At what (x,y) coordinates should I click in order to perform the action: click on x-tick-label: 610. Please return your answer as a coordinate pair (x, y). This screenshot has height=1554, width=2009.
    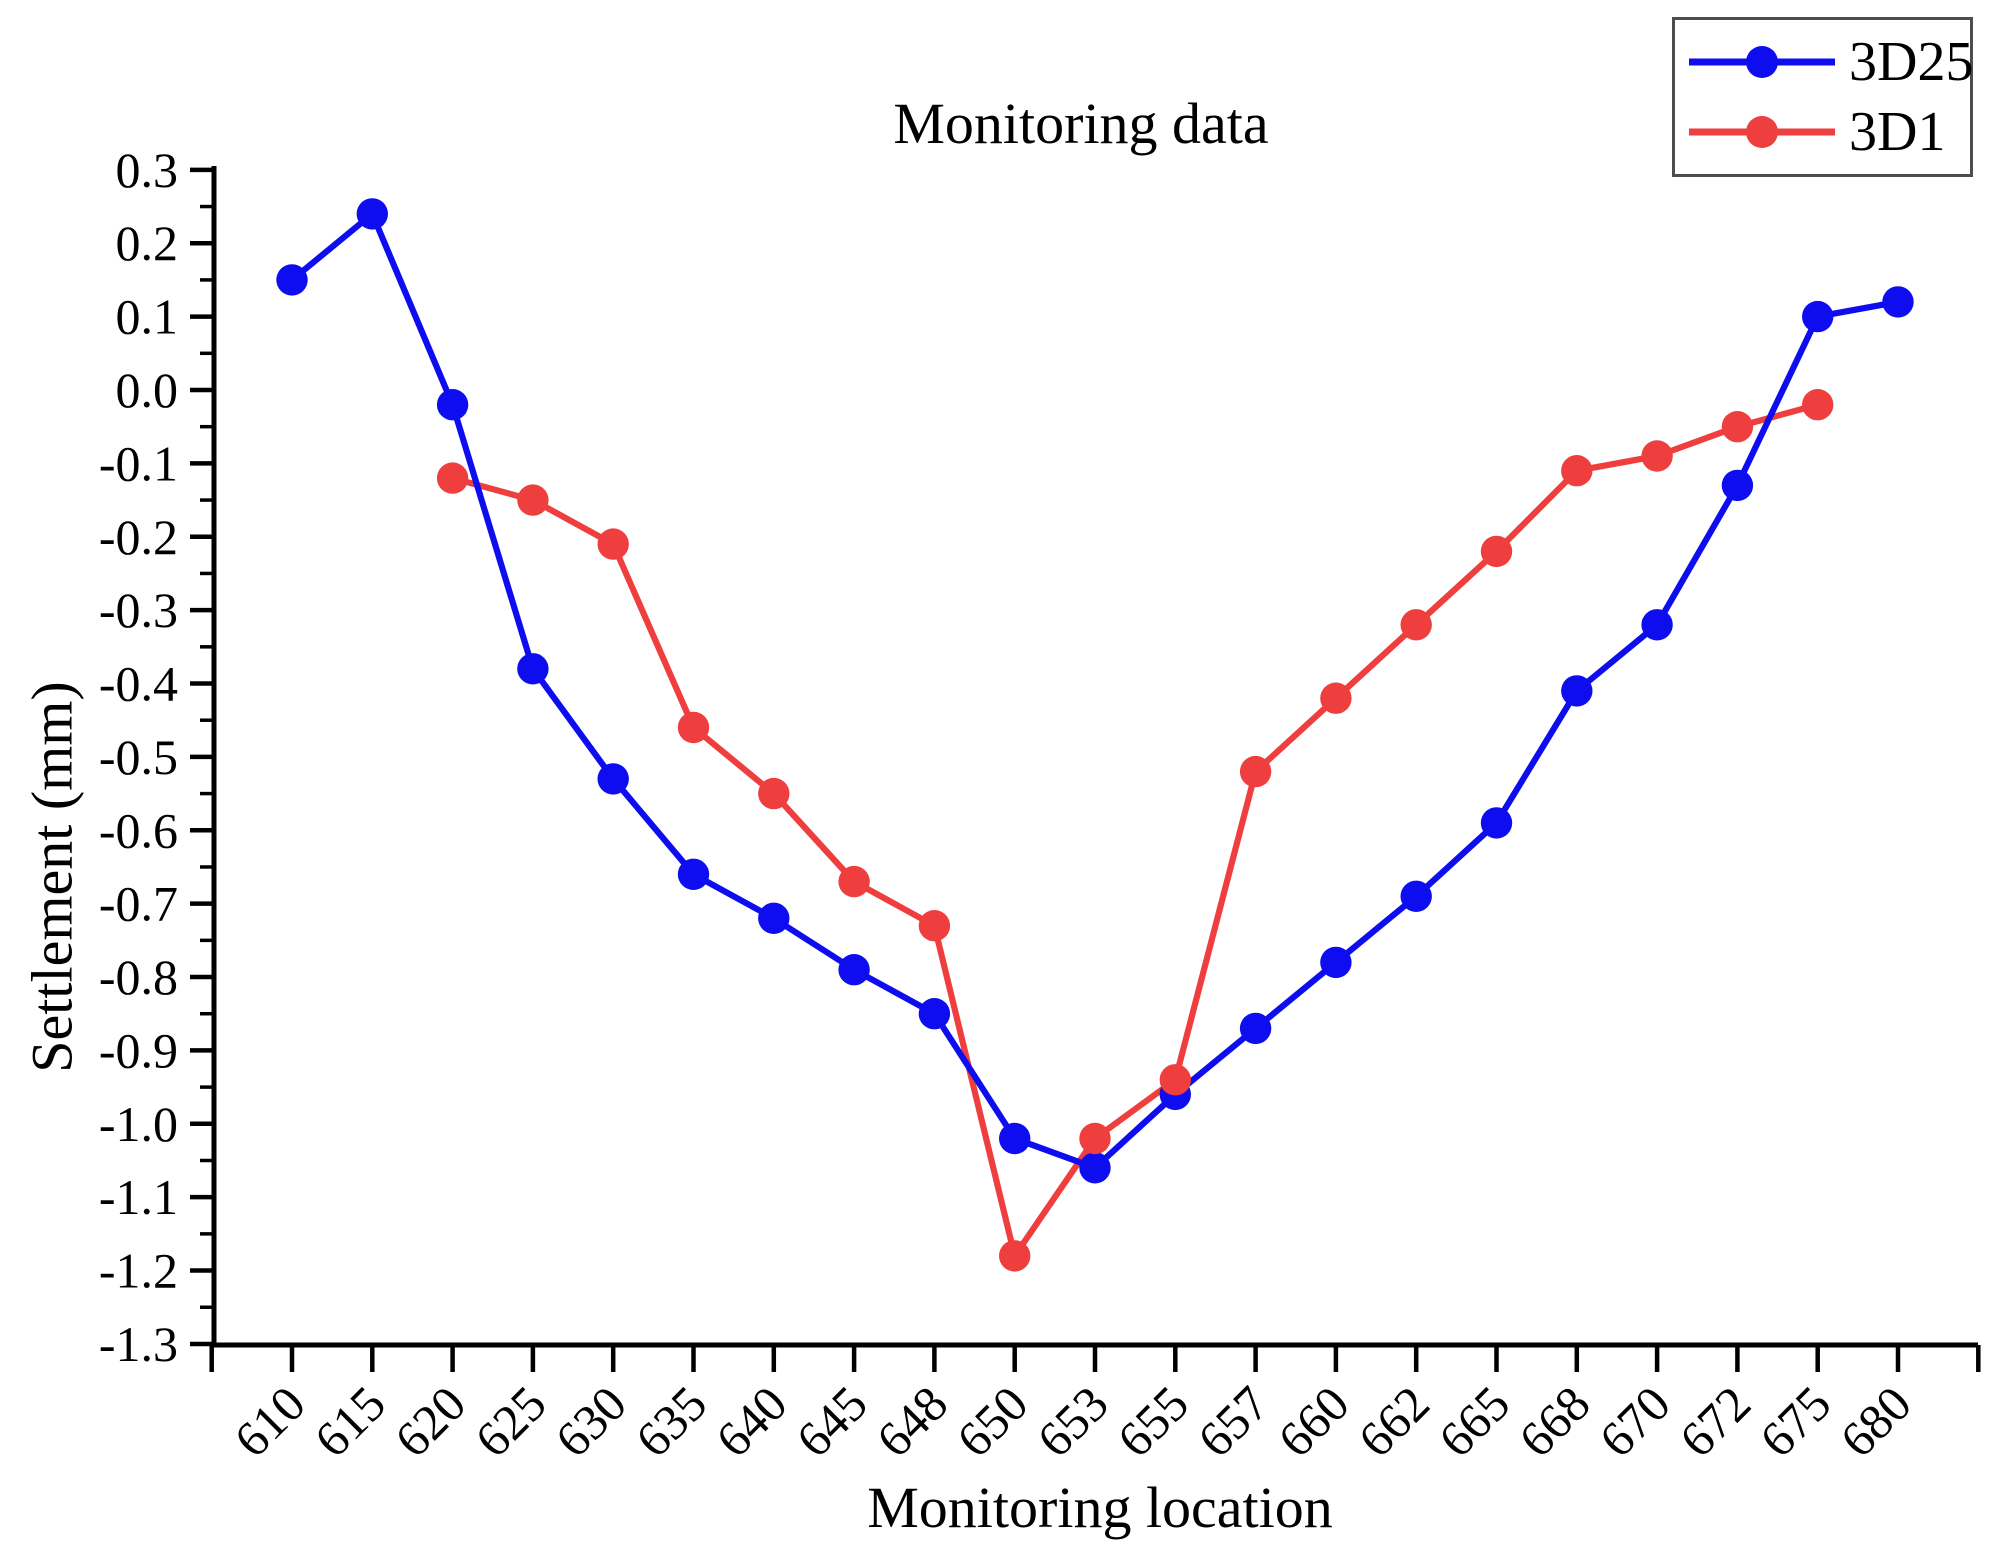
    Looking at the image, I should click on (269, 1421).